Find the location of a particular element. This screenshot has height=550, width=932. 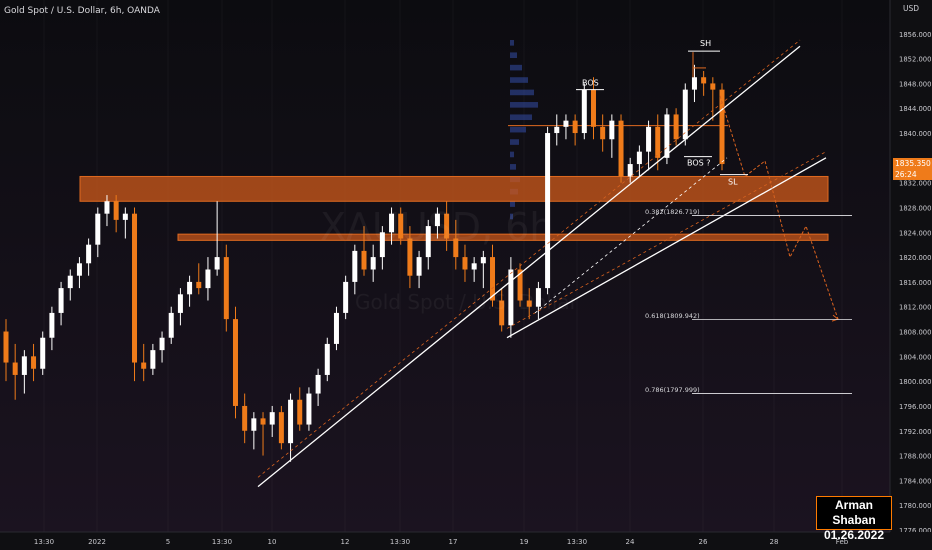

time-tick-2: 5 is located at coordinates (168, 542).